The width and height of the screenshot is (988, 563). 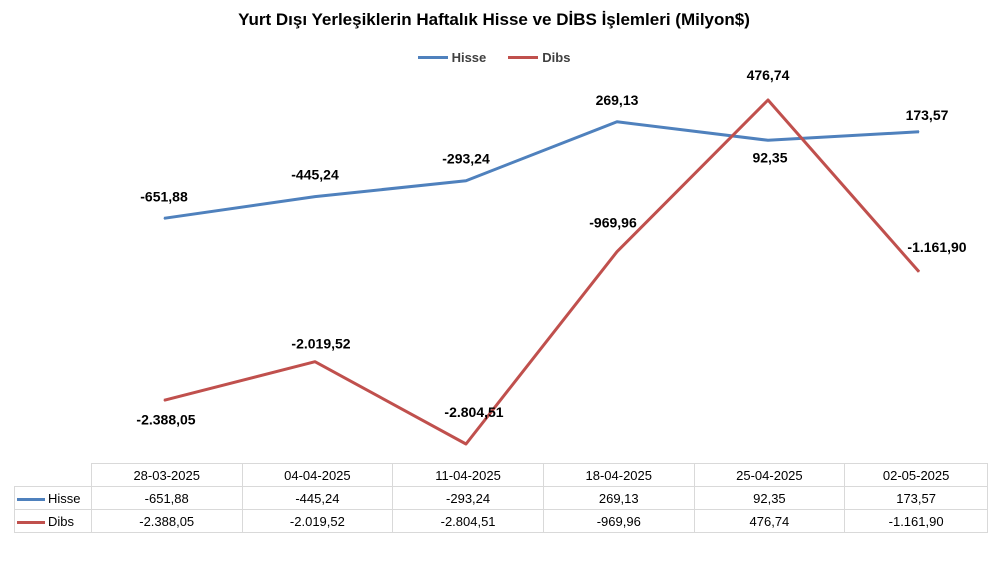 I want to click on table-cell: 92,35, so click(x=769, y=498).